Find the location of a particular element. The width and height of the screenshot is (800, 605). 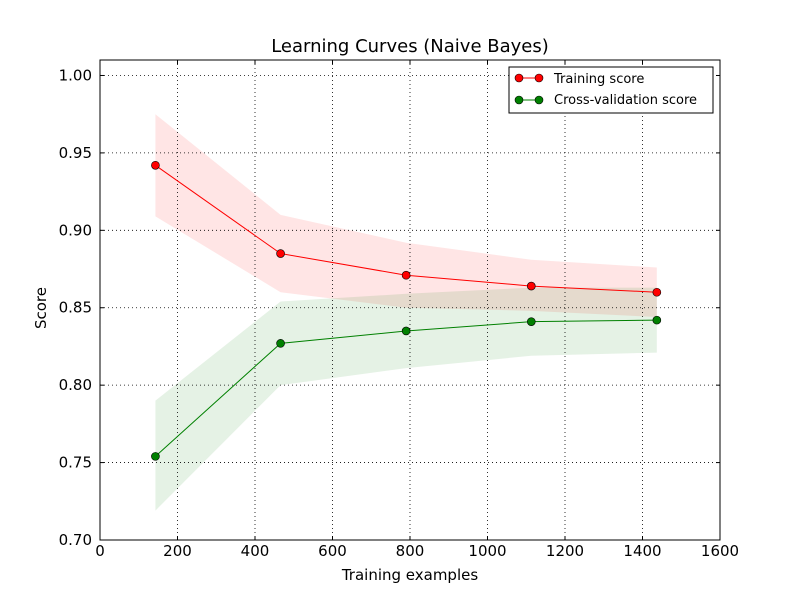

y-tick-label-2: 0.80 is located at coordinates (75, 385).